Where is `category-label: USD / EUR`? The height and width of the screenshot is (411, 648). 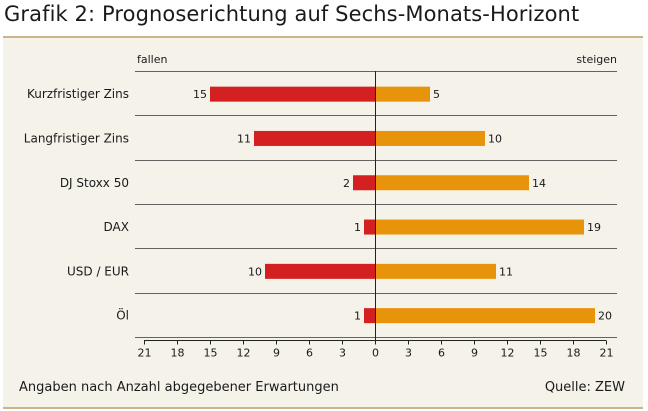 category-label: USD / EUR is located at coordinates (98, 271).